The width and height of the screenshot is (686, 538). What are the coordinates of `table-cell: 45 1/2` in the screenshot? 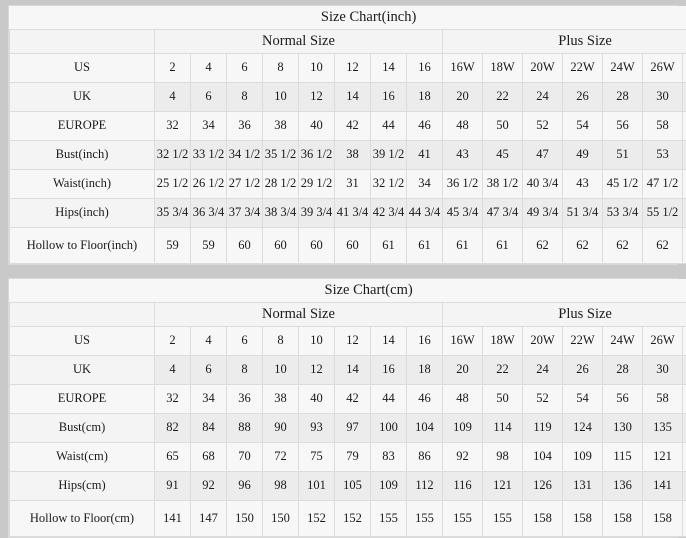 It's located at (623, 184).